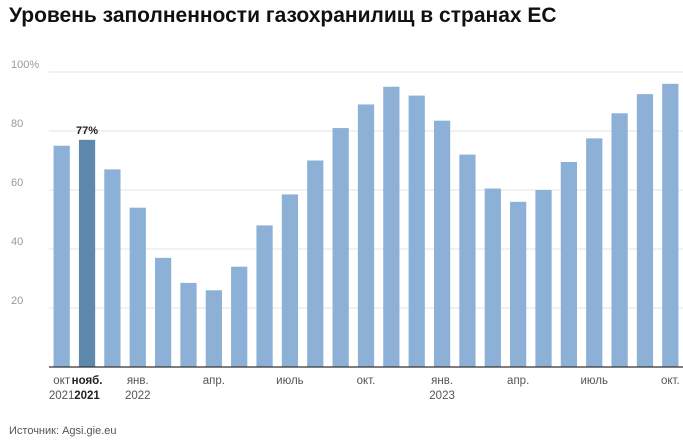 Image resolution: width=683 pixels, height=442 pixels. What do you see at coordinates (17, 242) in the screenshot?
I see `y-tick-label: 40` at bounding box center [17, 242].